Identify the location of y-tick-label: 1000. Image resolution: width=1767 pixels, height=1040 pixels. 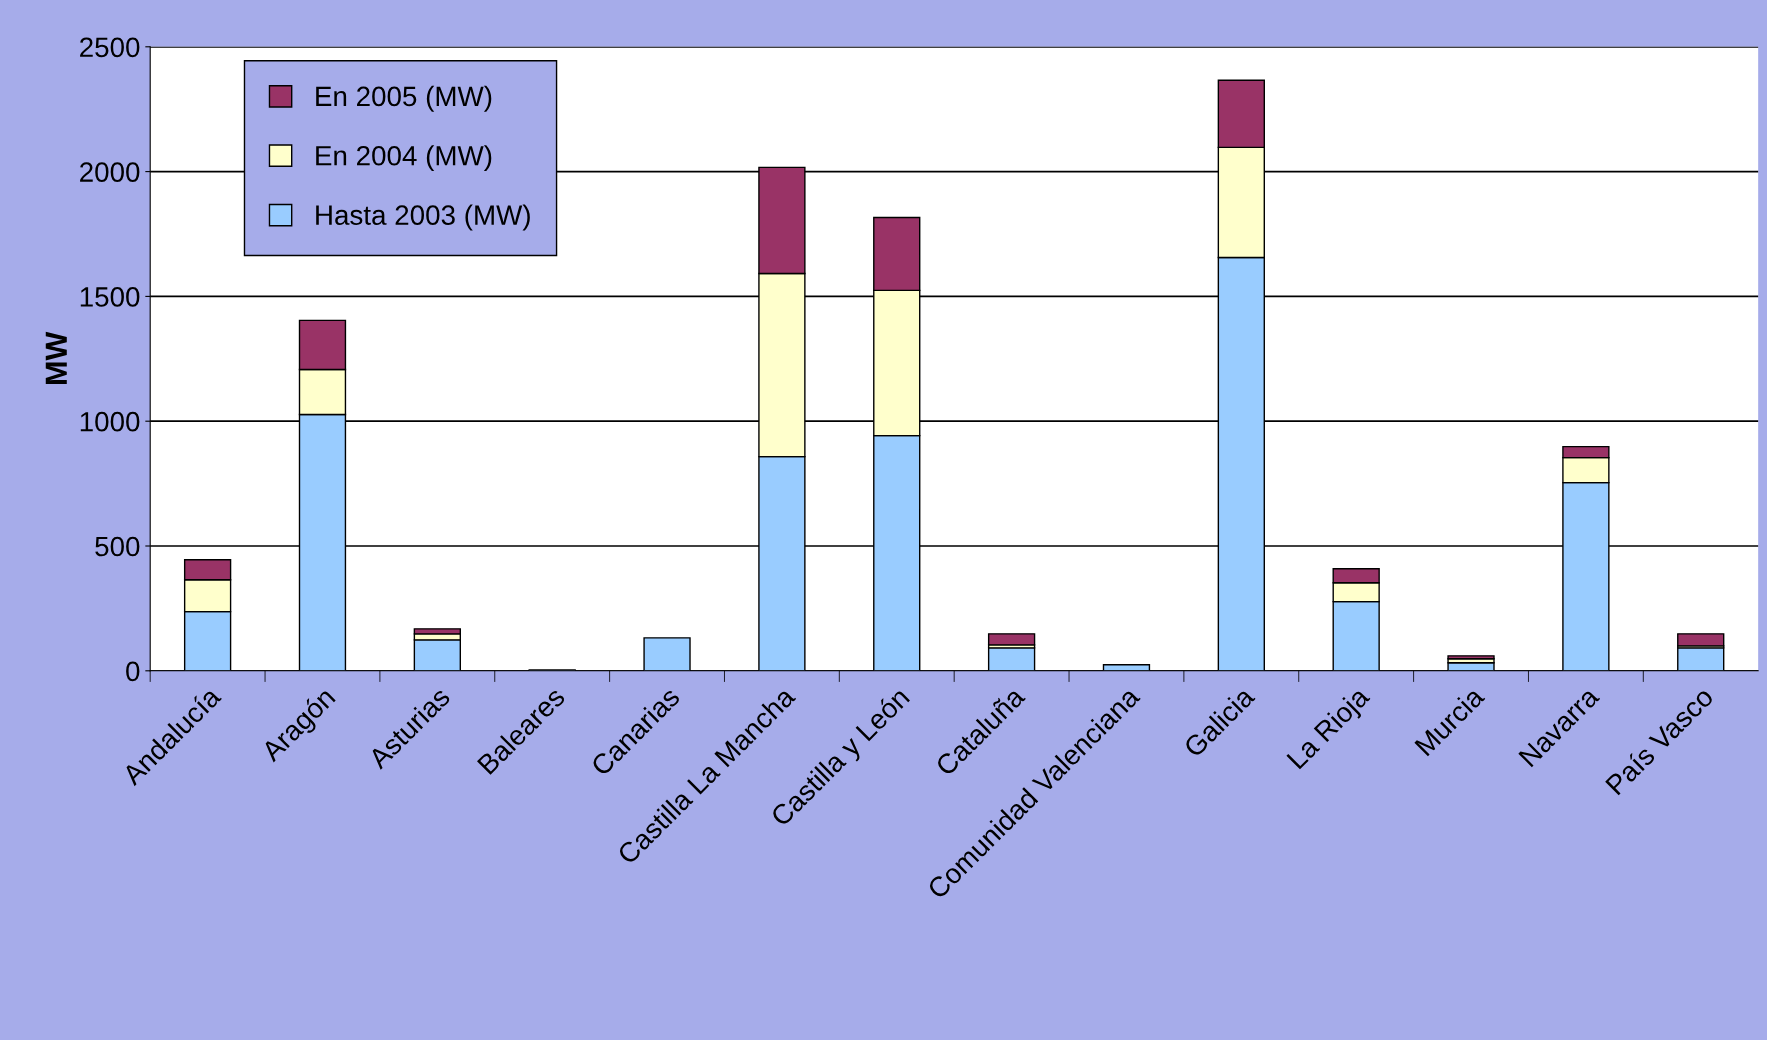
(110, 421).